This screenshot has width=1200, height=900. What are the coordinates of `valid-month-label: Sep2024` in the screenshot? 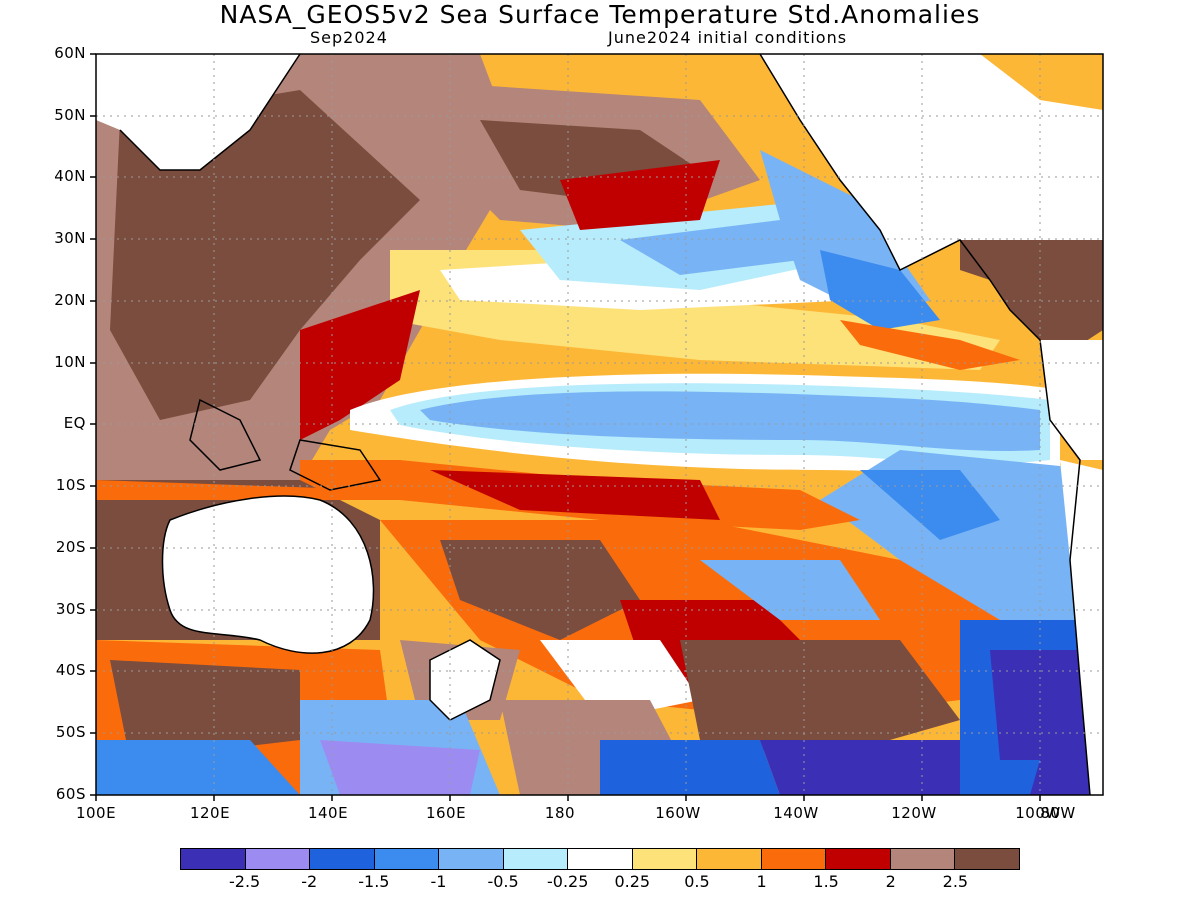 It's located at (349, 37).